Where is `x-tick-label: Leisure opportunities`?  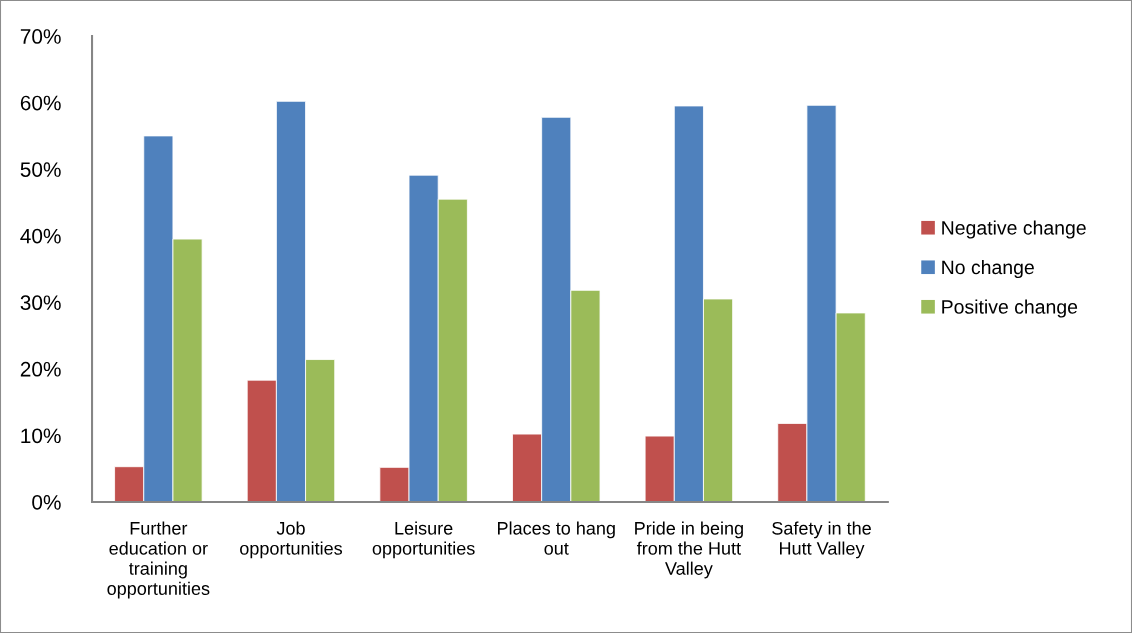 x-tick-label: Leisure opportunities is located at coordinates (423, 540).